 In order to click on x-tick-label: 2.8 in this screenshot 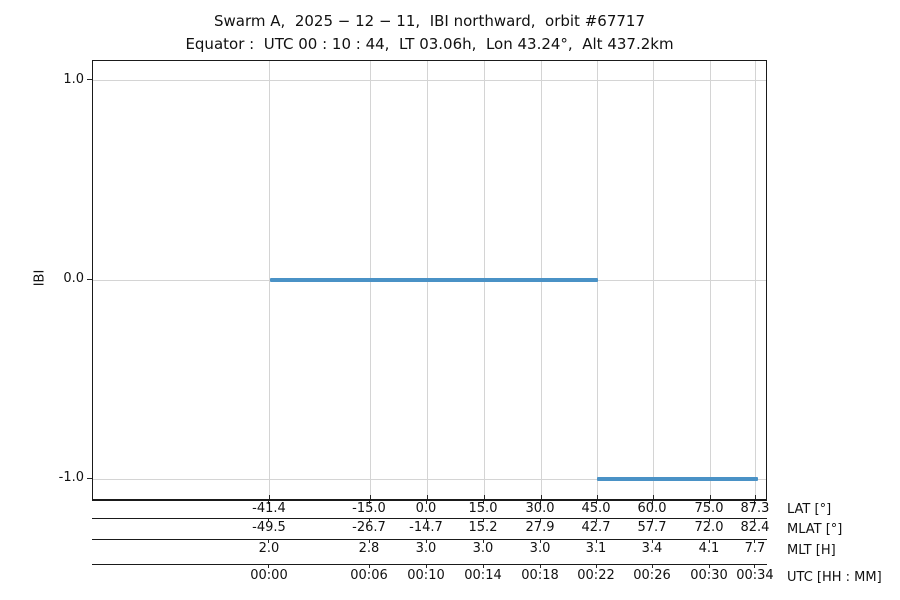, I will do `click(369, 548)`.